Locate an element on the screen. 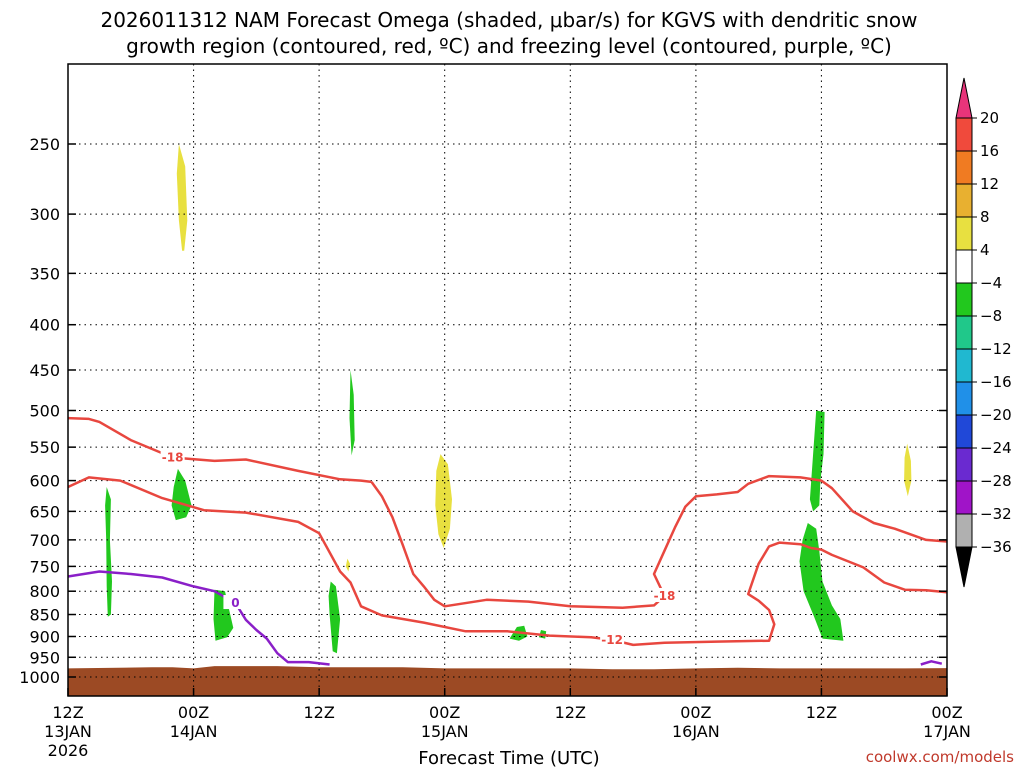 This screenshot has height=768, width=1024. colorbar-tick-label: −36 is located at coordinates (996, 547).